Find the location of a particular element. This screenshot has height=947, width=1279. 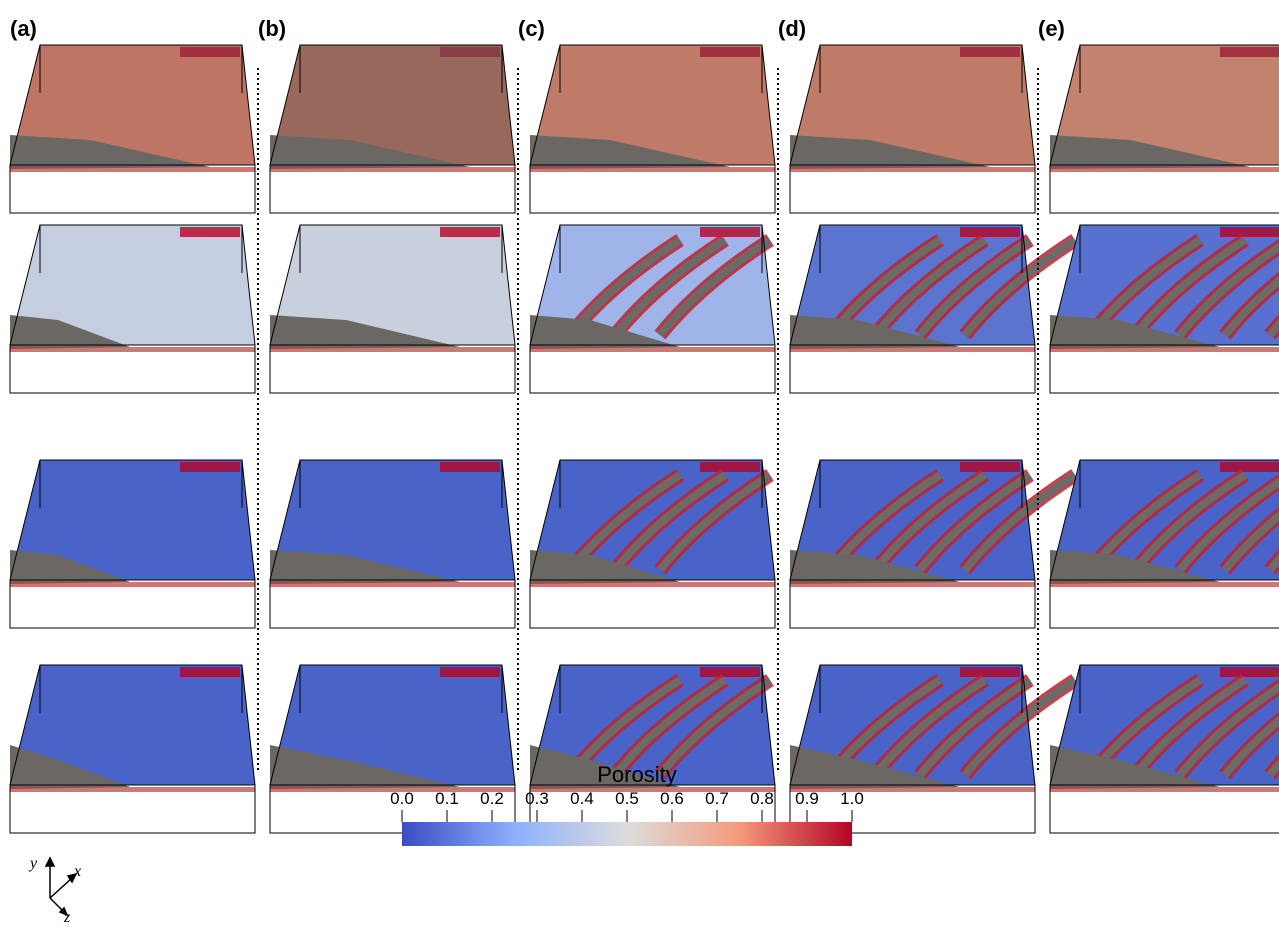

colorbar-ticks: 0.0 0.1 0.2 0.3 0.4 0.5 0.6 0.7 0.8 0.9 1.0 is located at coordinates (627, 805).